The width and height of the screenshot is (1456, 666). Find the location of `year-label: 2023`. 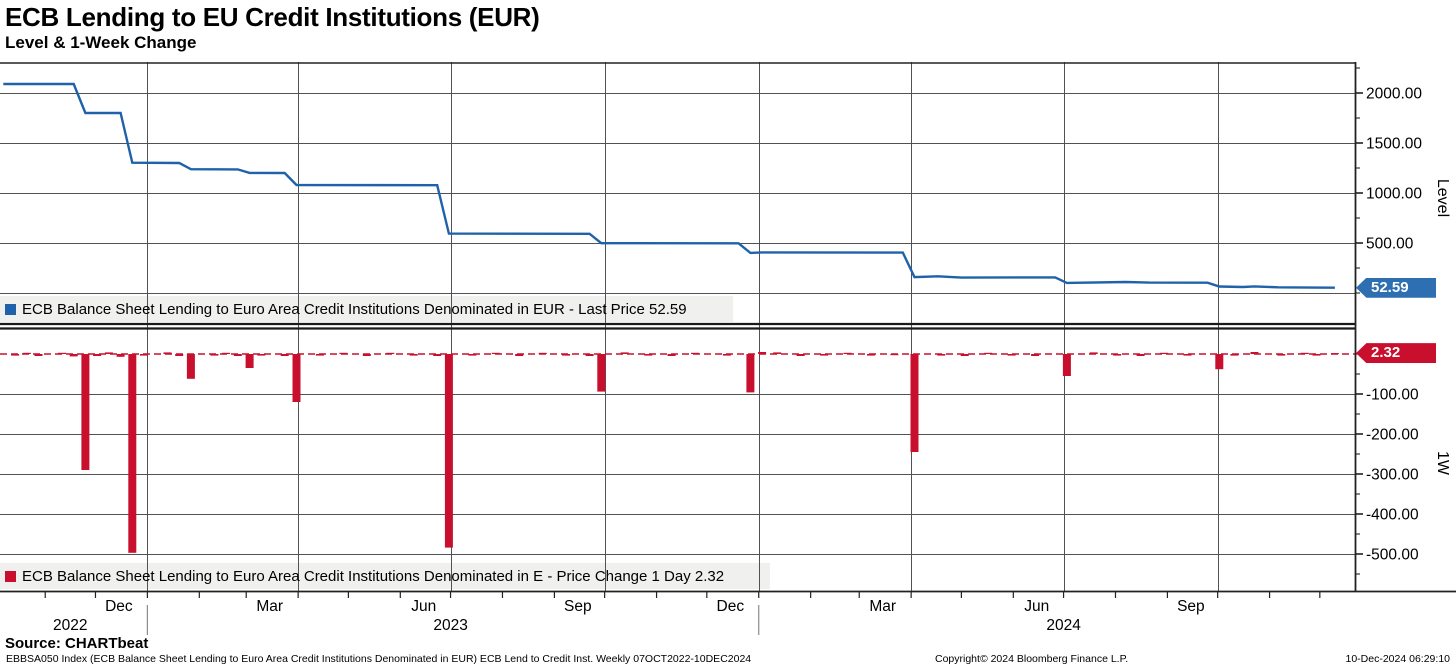

year-label: 2023 is located at coordinates (450, 625).